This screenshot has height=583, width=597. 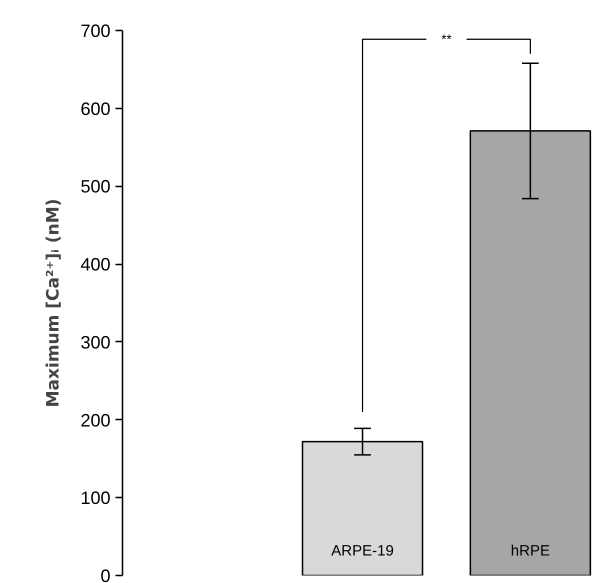 I want to click on y-tick-label: 100, so click(x=95, y=498).